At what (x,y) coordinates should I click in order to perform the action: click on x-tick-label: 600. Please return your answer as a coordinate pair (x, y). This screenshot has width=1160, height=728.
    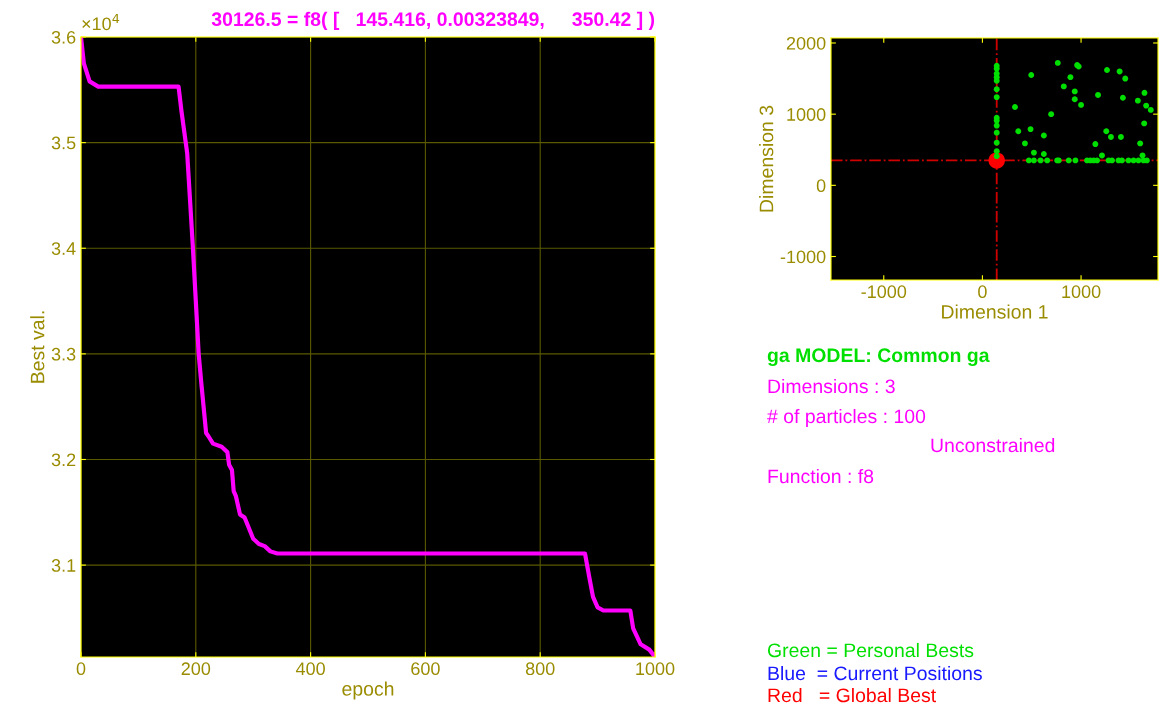
    Looking at the image, I should click on (425, 669).